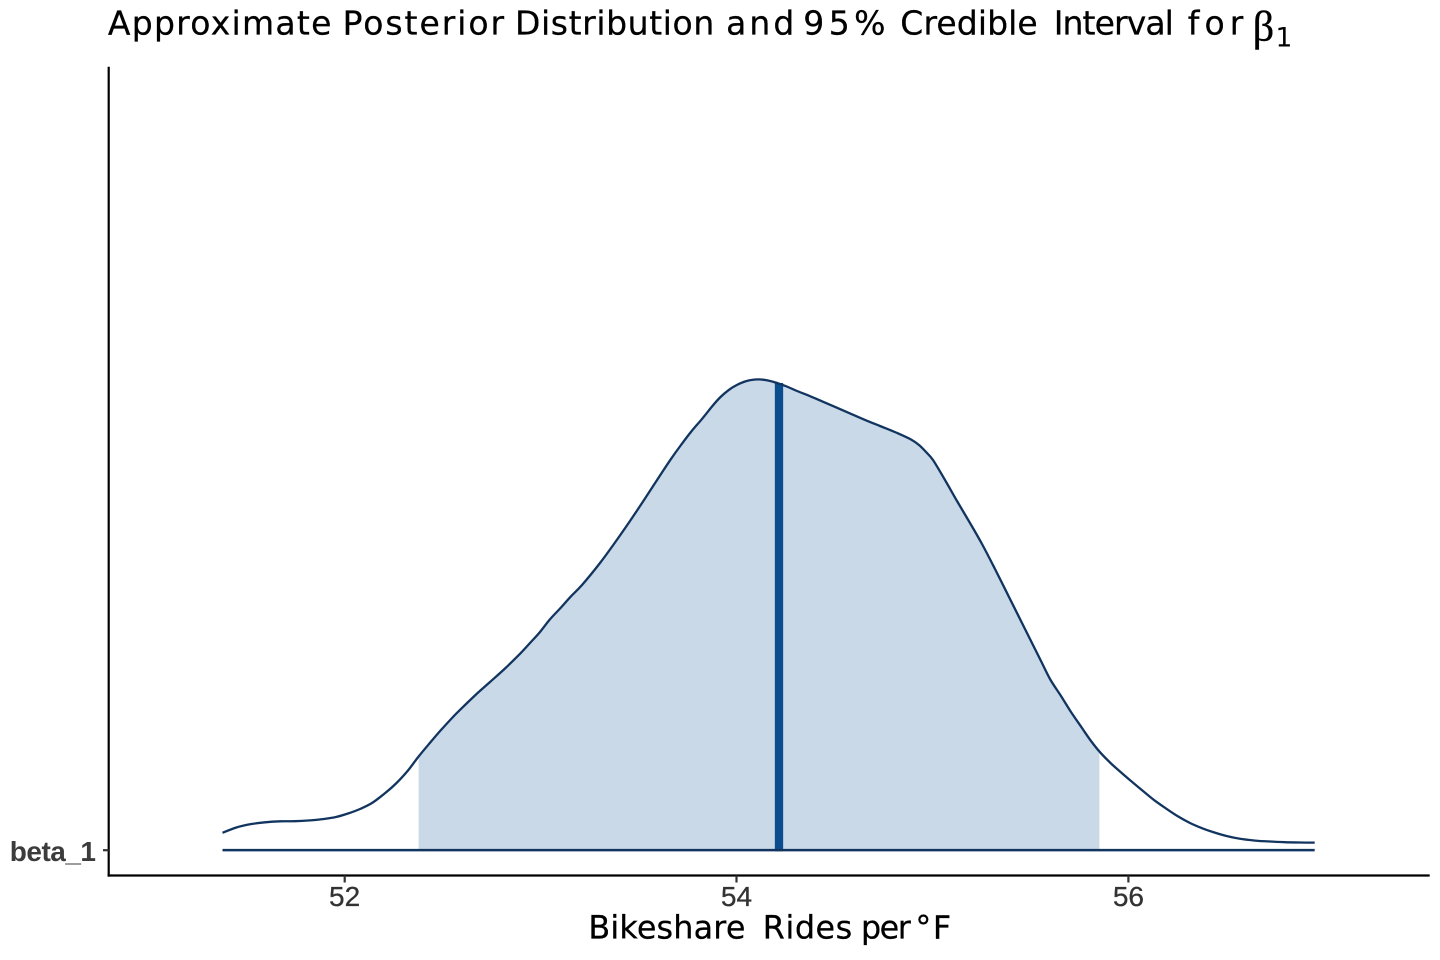  Describe the element at coordinates (969, 22) in the screenshot. I see `svg-text: Credible` at that location.